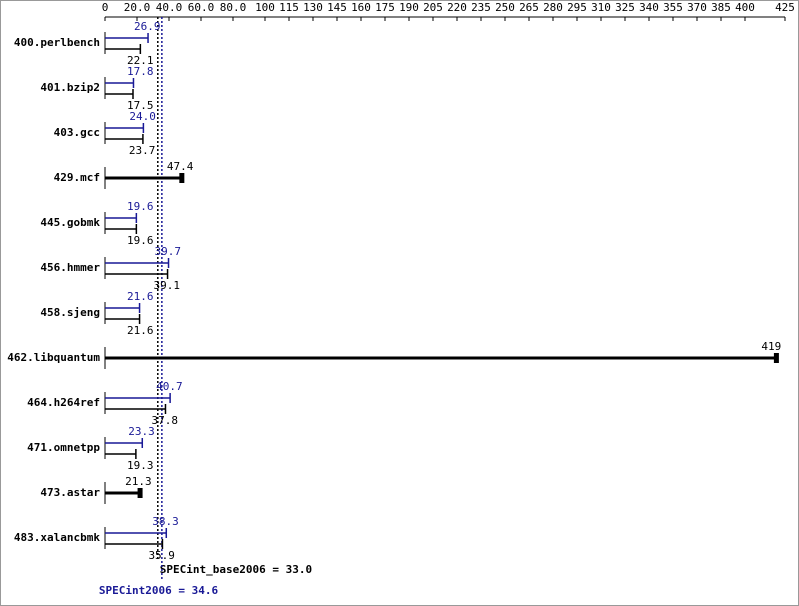  What do you see at coordinates (141, 431) in the screenshot?
I see `value-label: 23.3` at bounding box center [141, 431].